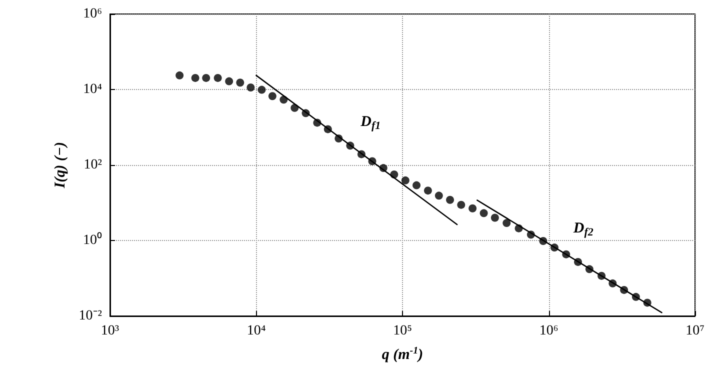  I want to click on y-axis-title: I(q) (−), so click(60, 166).